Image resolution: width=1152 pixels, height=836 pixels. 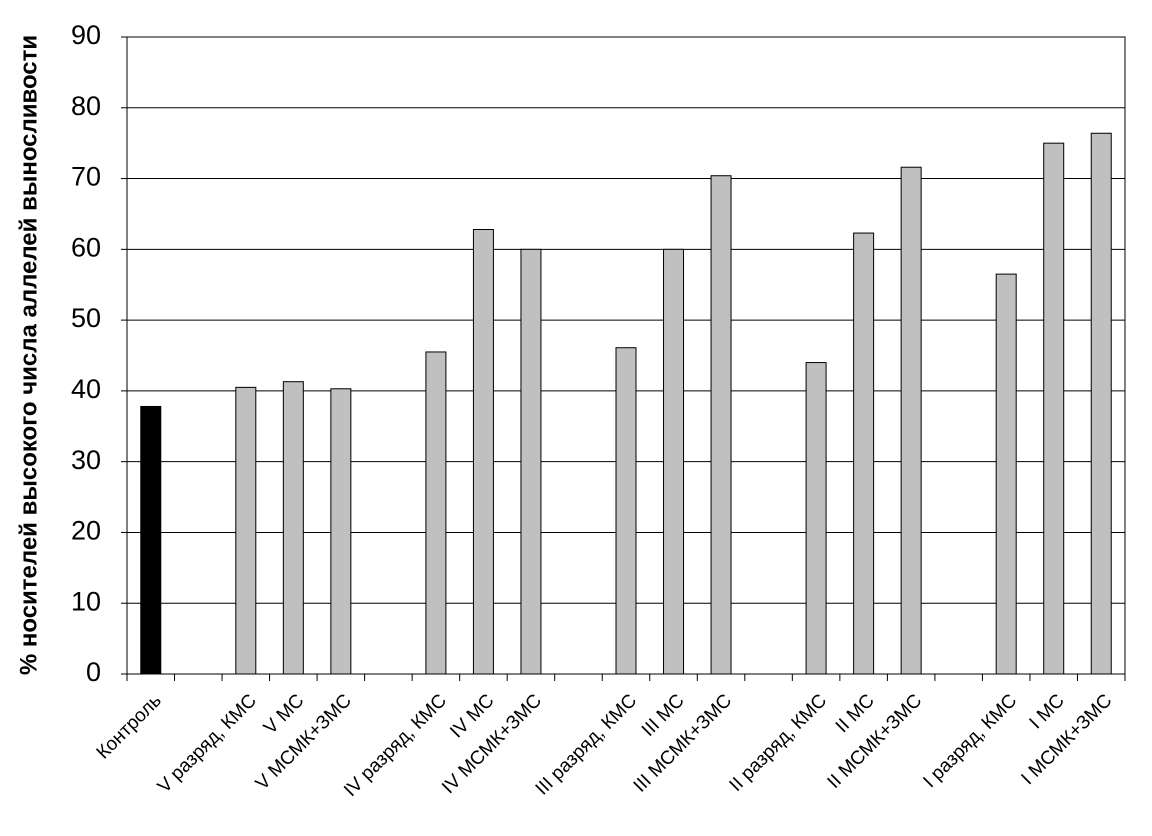 I want to click on y-tick-label: 50, so click(x=86, y=318).